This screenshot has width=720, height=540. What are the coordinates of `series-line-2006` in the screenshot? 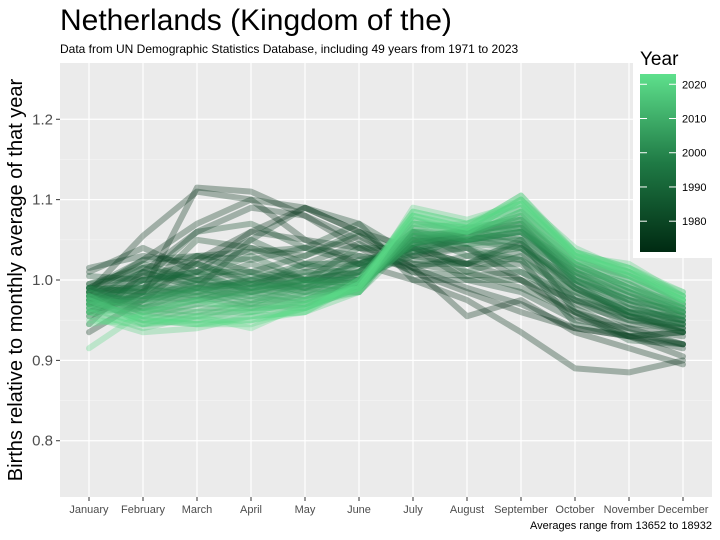 It's located at (386, 268).